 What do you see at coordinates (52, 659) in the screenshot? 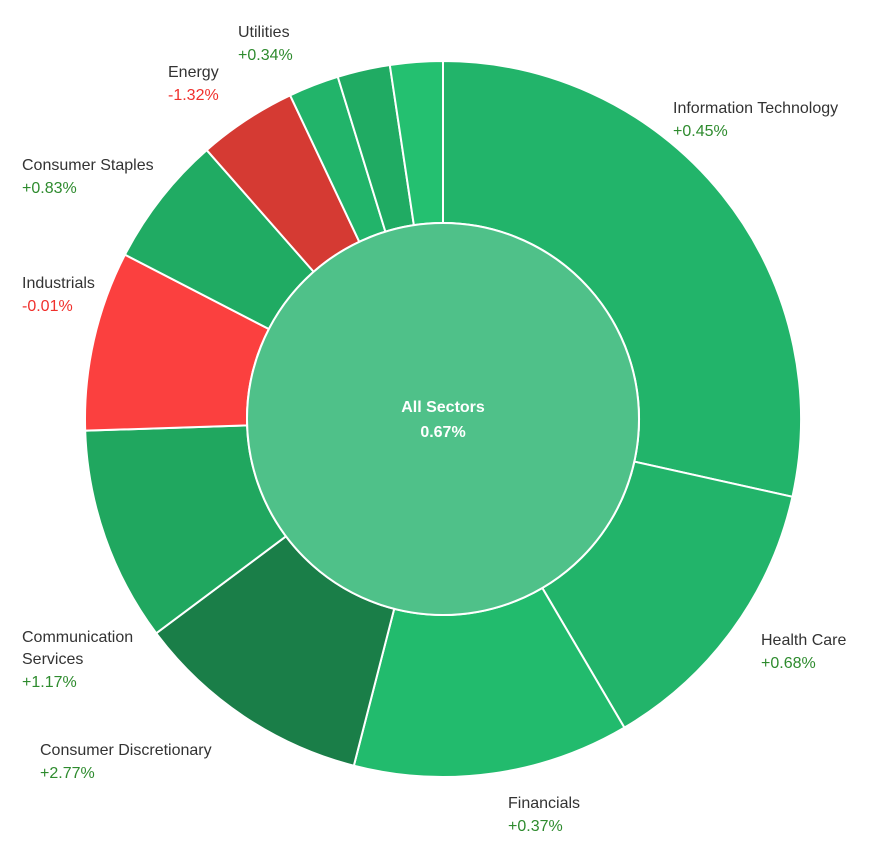
I see `label-name-communication-services-line2: Services` at bounding box center [52, 659].